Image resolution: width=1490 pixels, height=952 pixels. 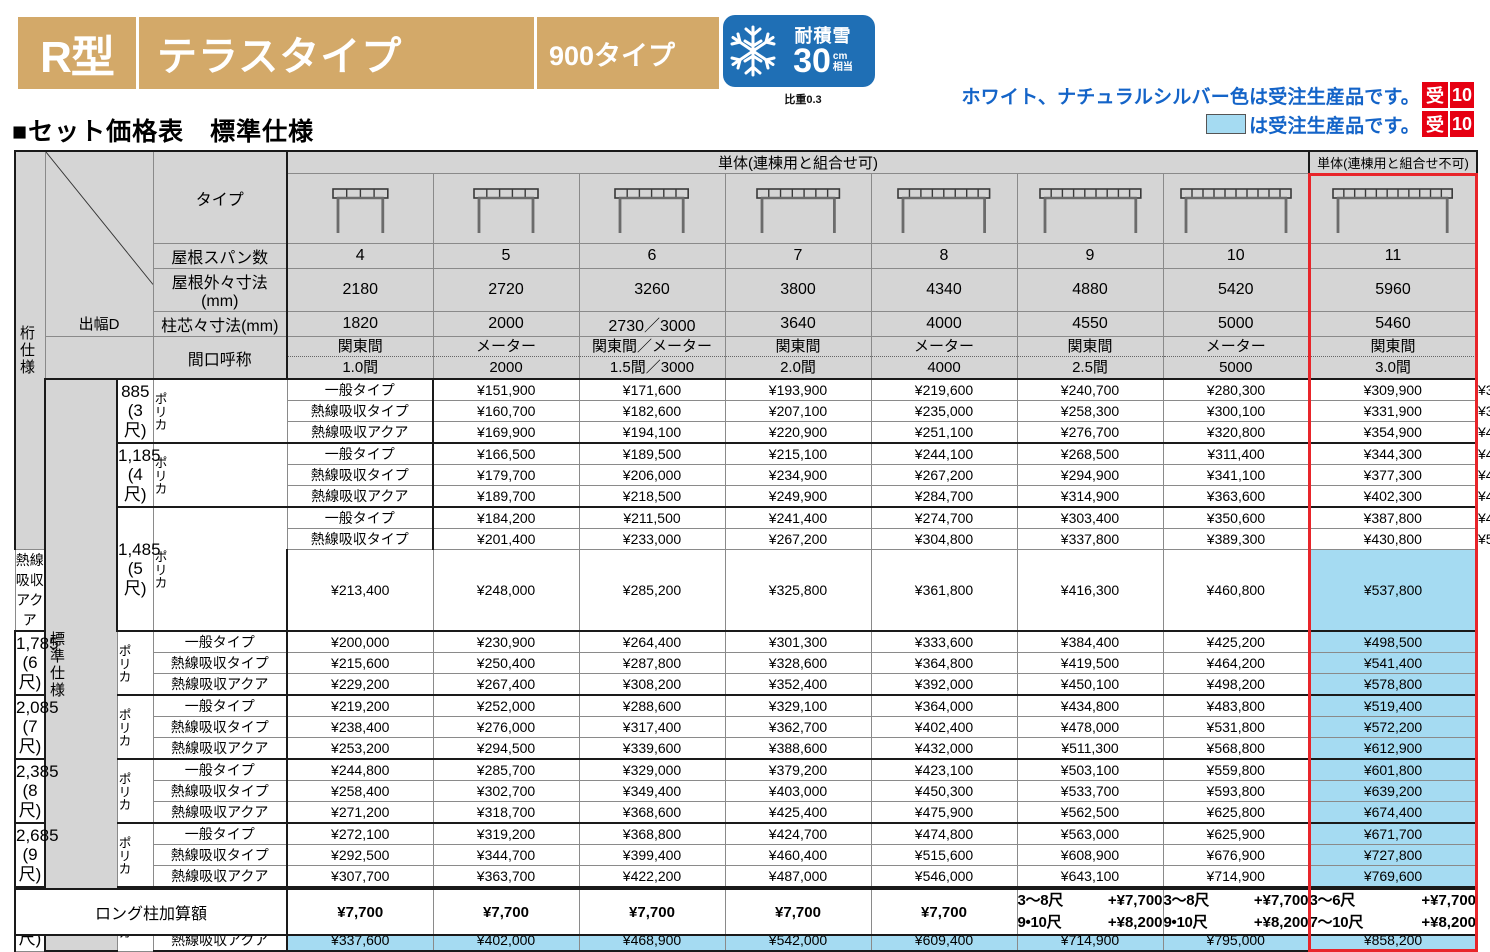 What do you see at coordinates (1040, 923) in the screenshot?
I see `surcharge-range-bottom: 9•10尺` at bounding box center [1040, 923].